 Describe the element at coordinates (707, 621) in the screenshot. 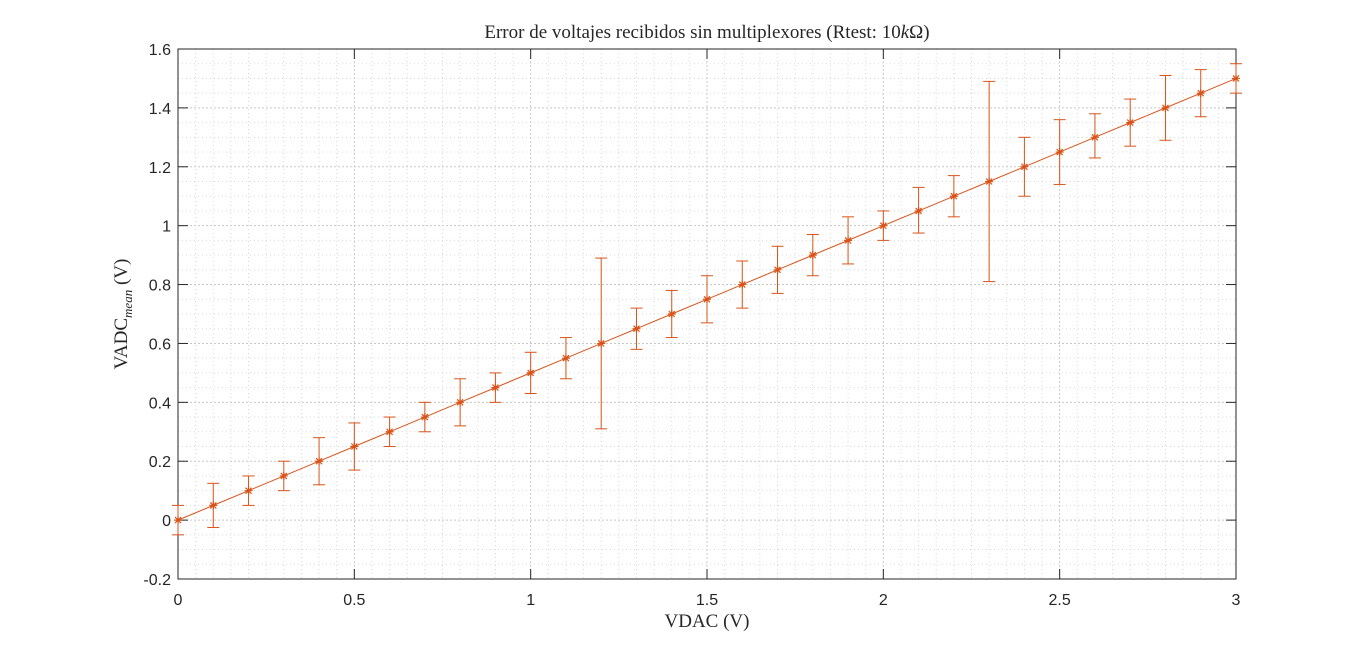

I see `x-axis-label: VDAC (V)` at that location.